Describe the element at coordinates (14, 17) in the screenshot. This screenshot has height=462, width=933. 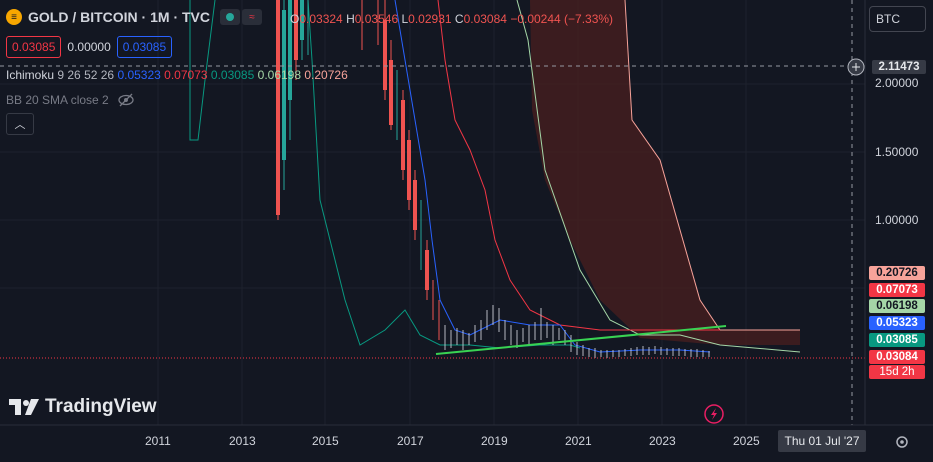
I see `gold-coin-icon: ≡` at that location.